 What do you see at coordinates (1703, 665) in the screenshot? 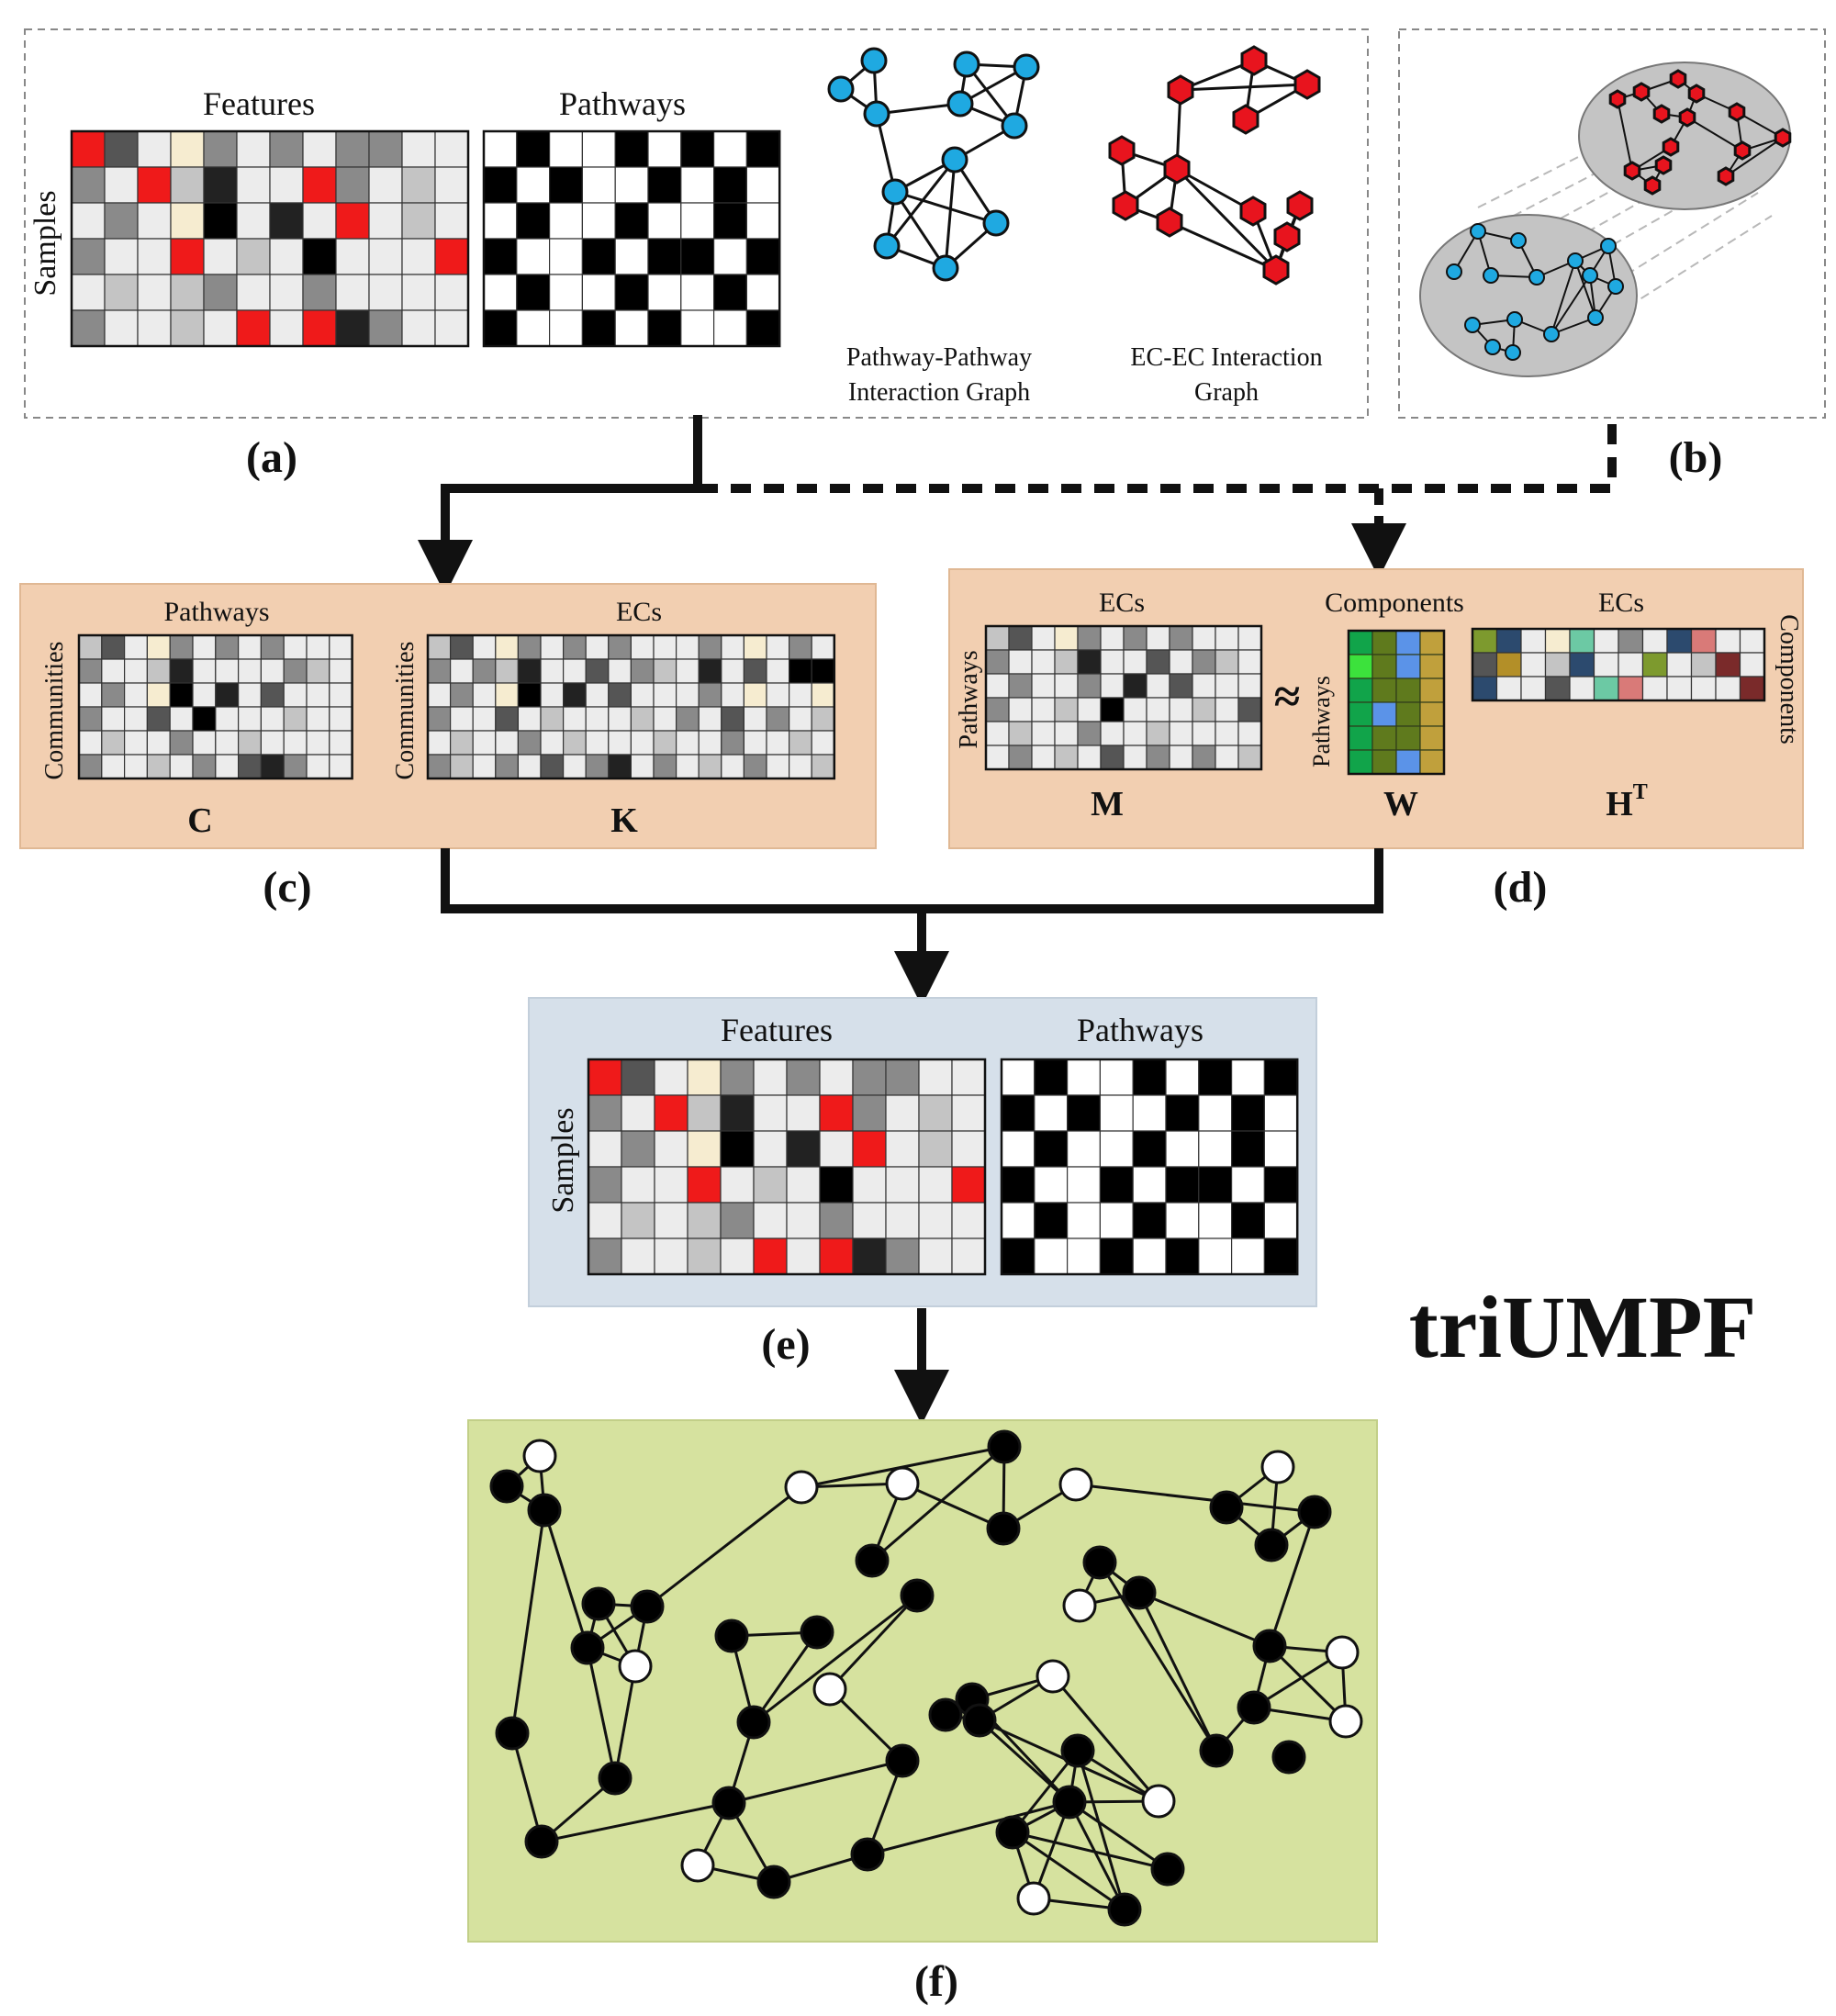
I see `h-cell` at bounding box center [1703, 665].